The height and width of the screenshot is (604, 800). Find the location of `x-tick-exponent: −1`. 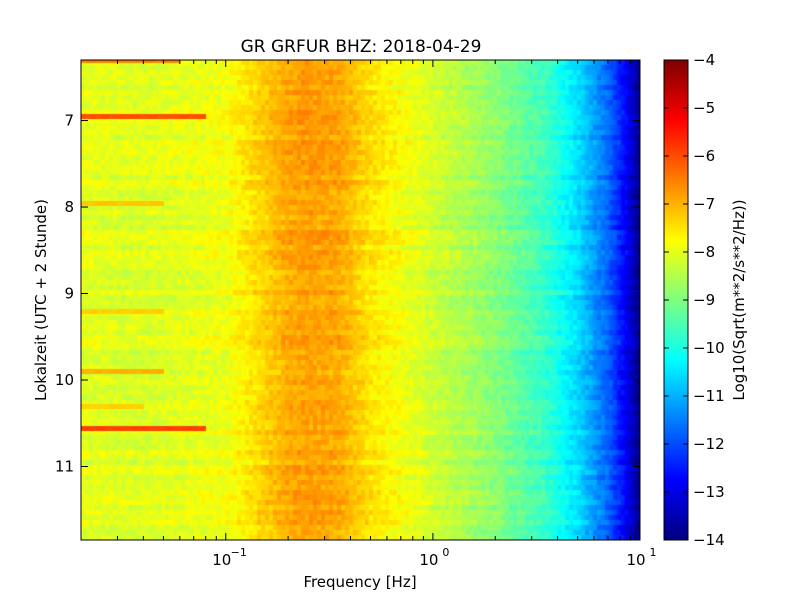

x-tick-exponent: −1 is located at coordinates (239, 552).